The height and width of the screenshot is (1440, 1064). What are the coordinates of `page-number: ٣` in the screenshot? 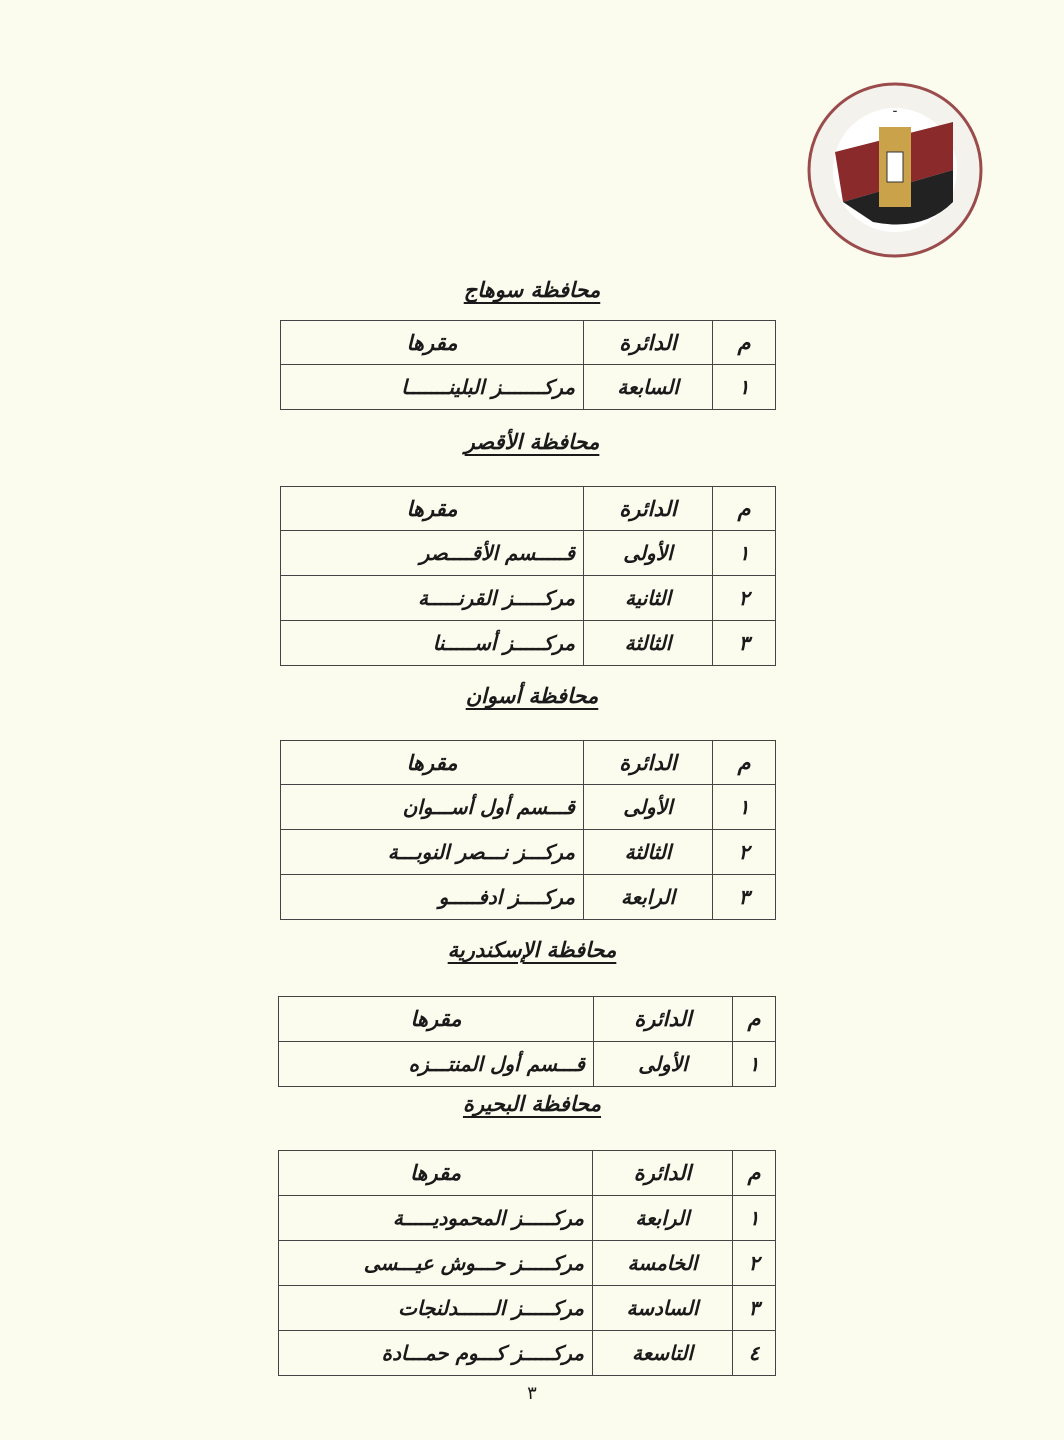 It's located at (532, 1393).